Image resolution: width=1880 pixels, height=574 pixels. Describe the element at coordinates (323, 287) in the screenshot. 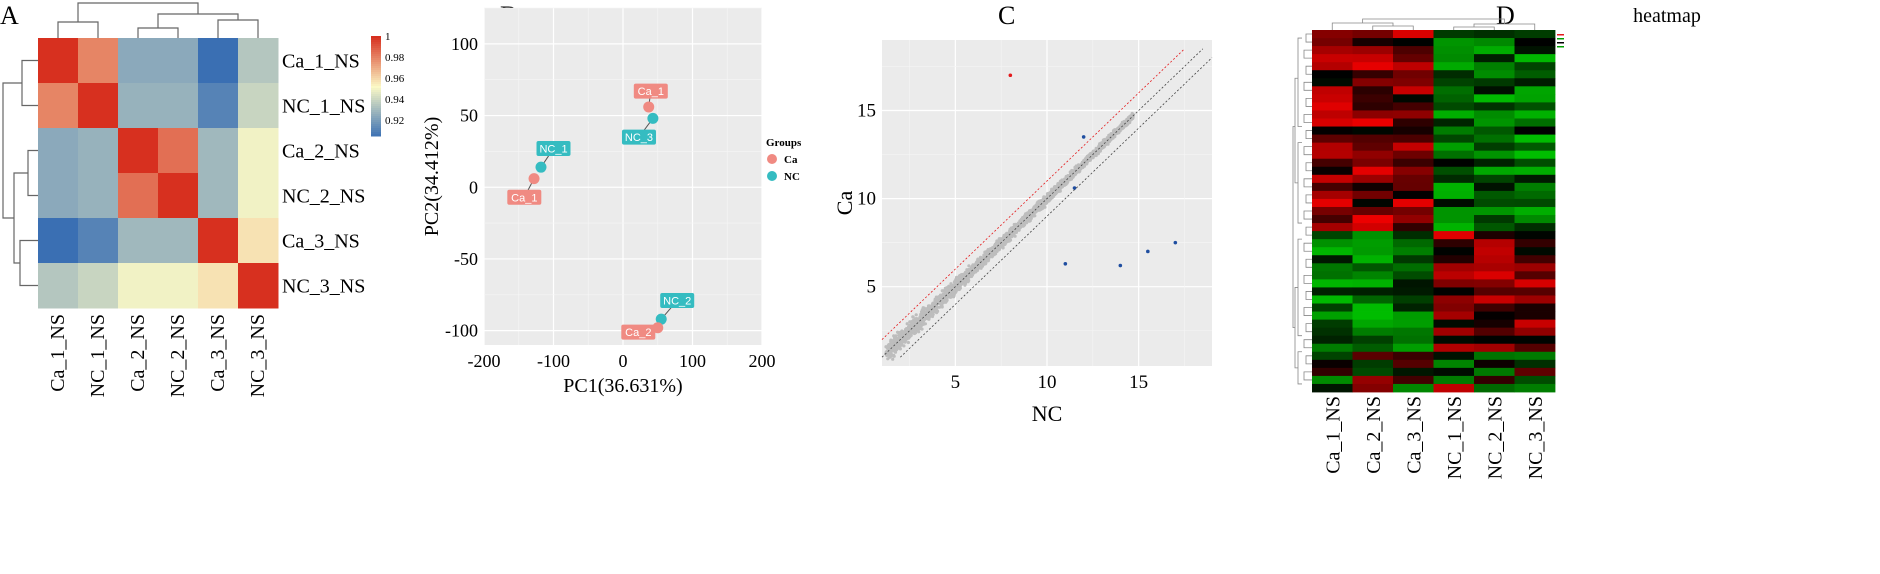

I see `row-label: NC_3_NS` at that location.